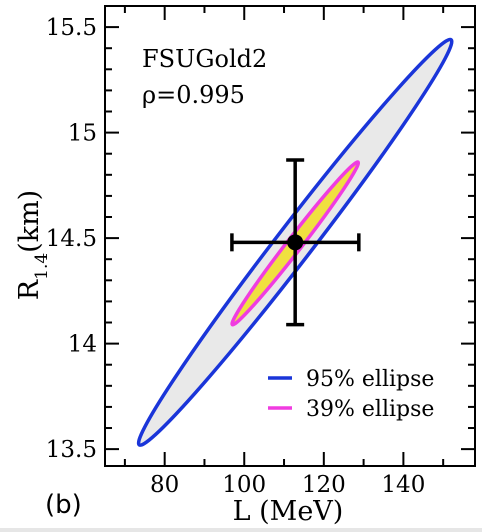 The image size is (482, 532). What do you see at coordinates (204, 59) in the screenshot?
I see `annotation-model: FSUGold2` at bounding box center [204, 59].